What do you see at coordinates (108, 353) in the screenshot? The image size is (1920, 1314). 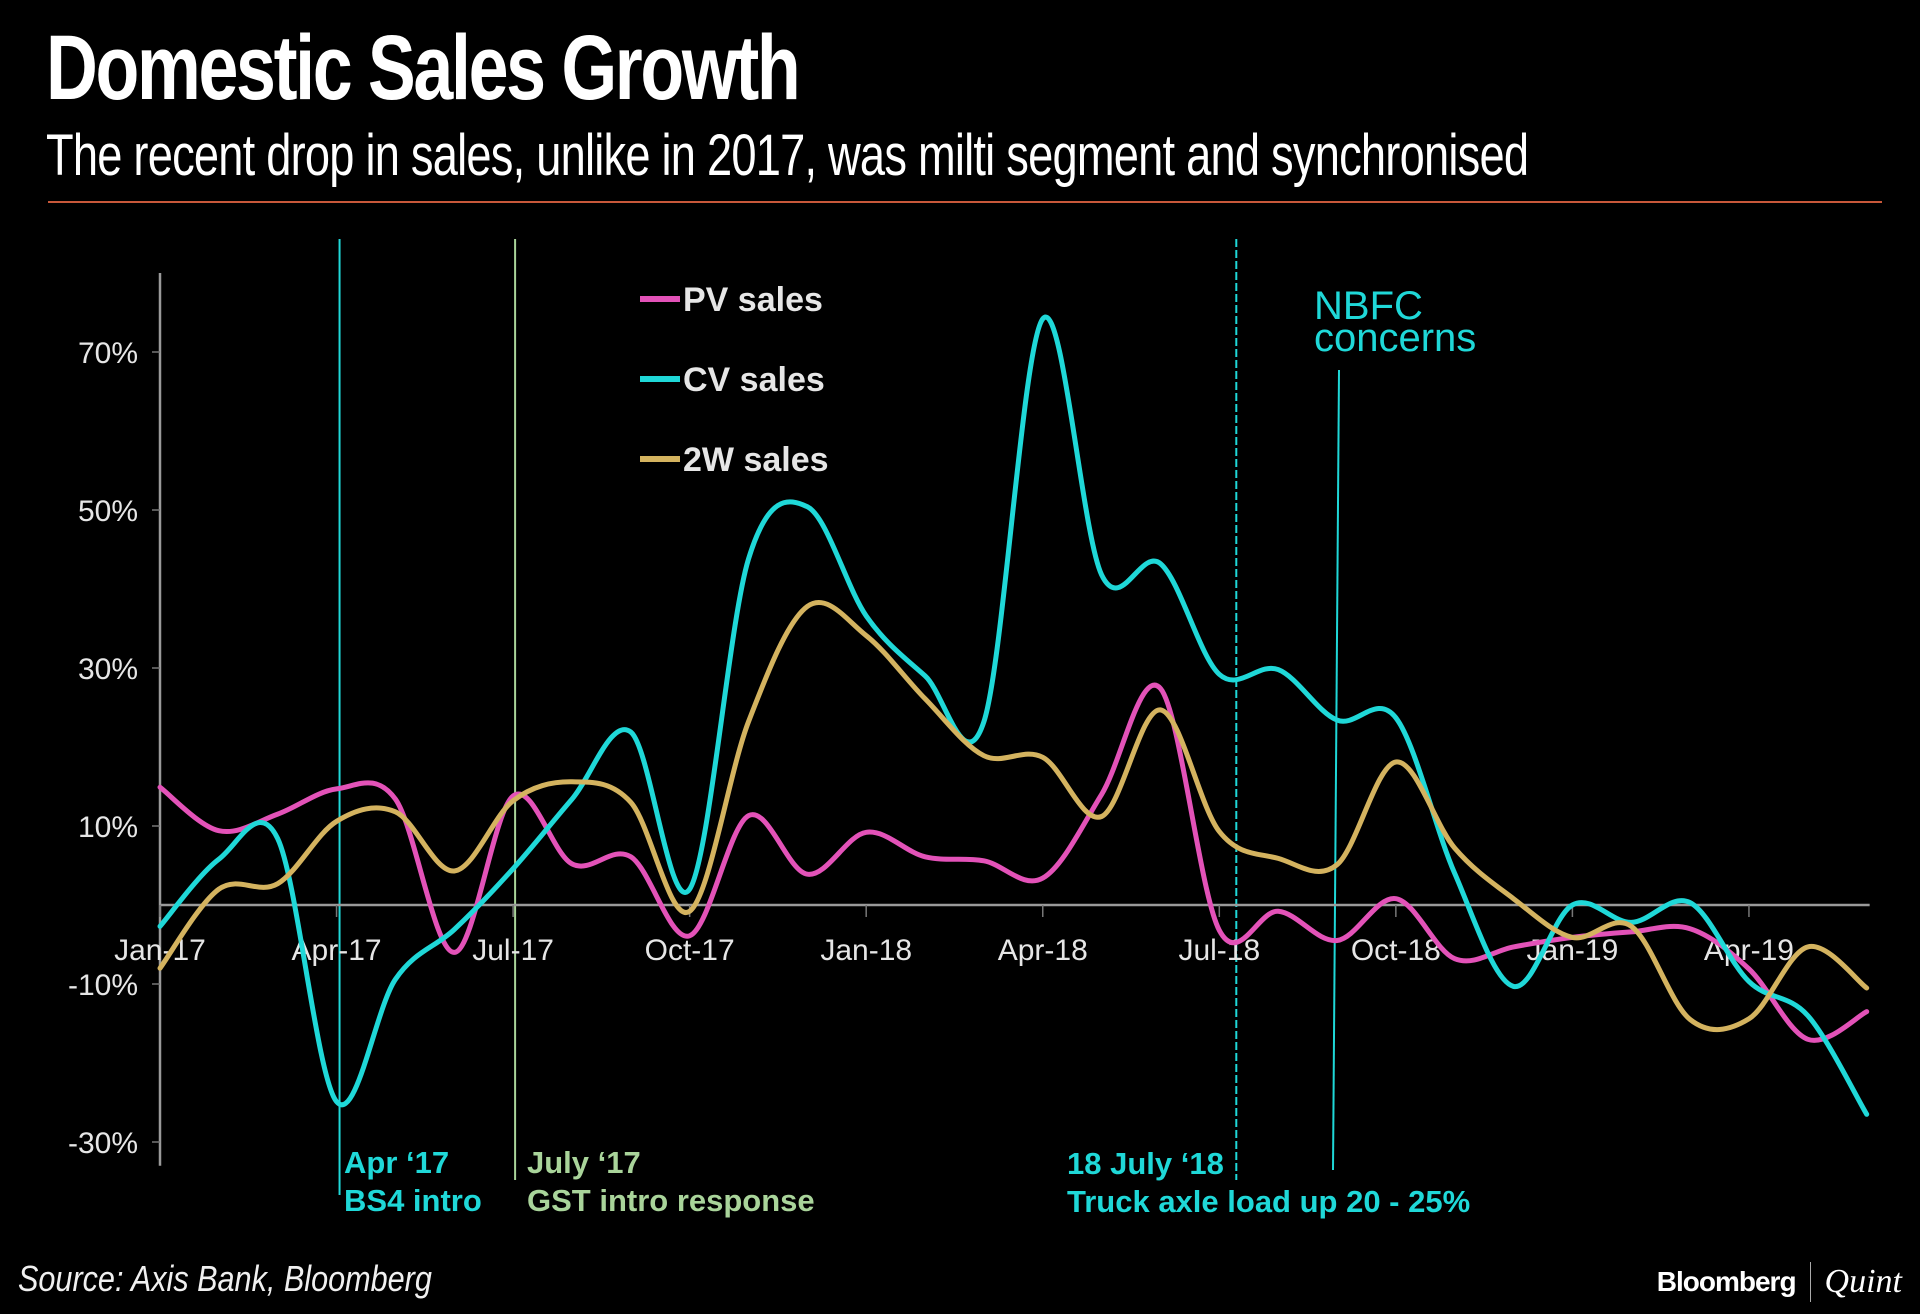 I see `y-tick-label: 70%` at bounding box center [108, 353].